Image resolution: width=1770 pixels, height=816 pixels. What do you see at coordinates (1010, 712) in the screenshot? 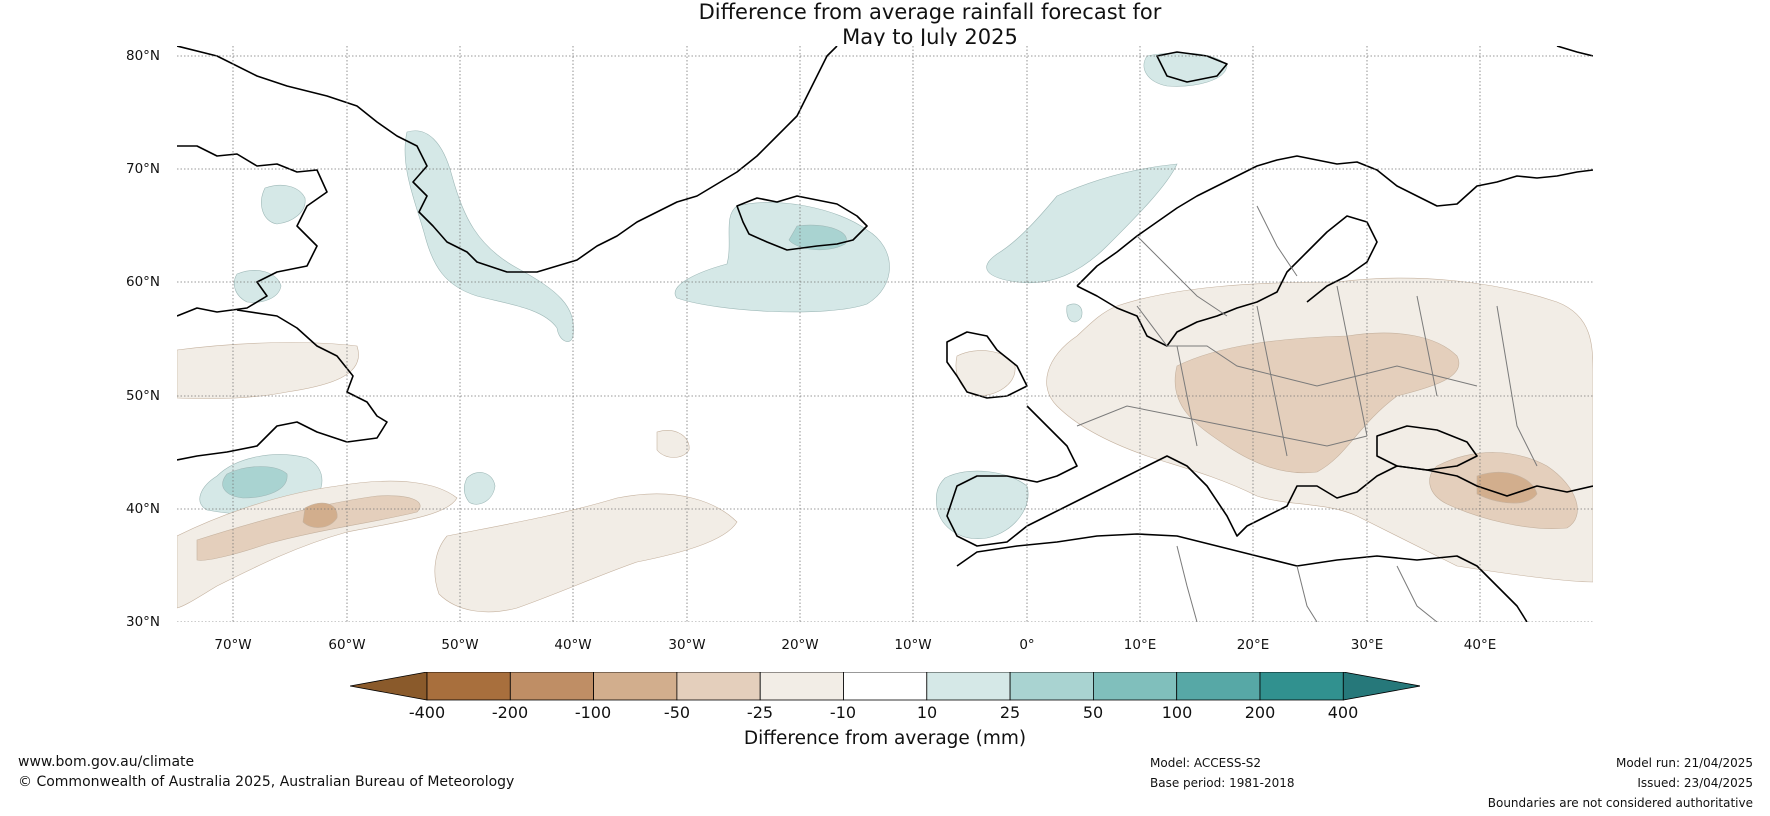
I see `colorbar-tick: 25` at bounding box center [1010, 712].